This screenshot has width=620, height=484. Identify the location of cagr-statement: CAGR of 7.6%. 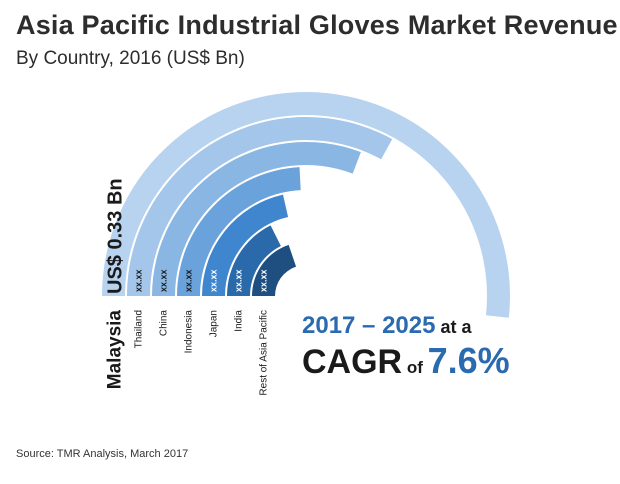
(406, 361).